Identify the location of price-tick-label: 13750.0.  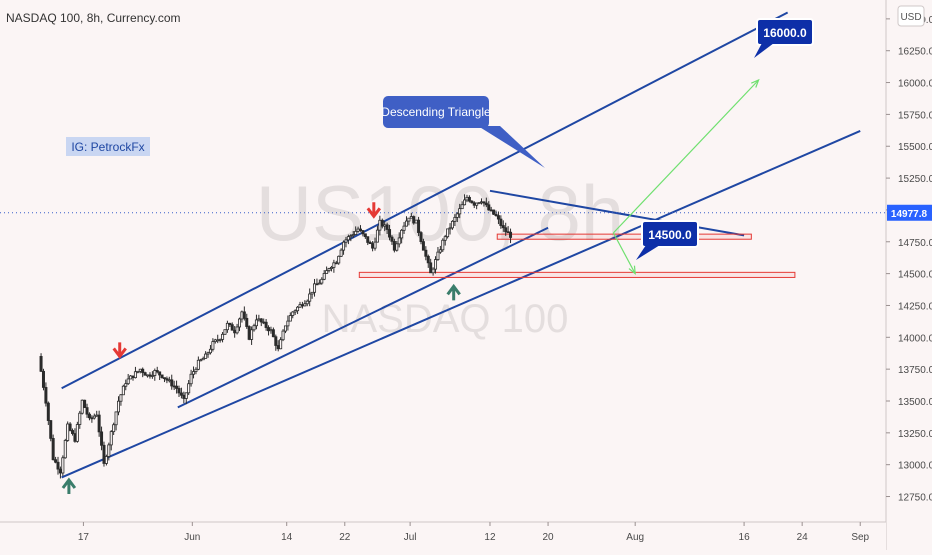
(915, 370).